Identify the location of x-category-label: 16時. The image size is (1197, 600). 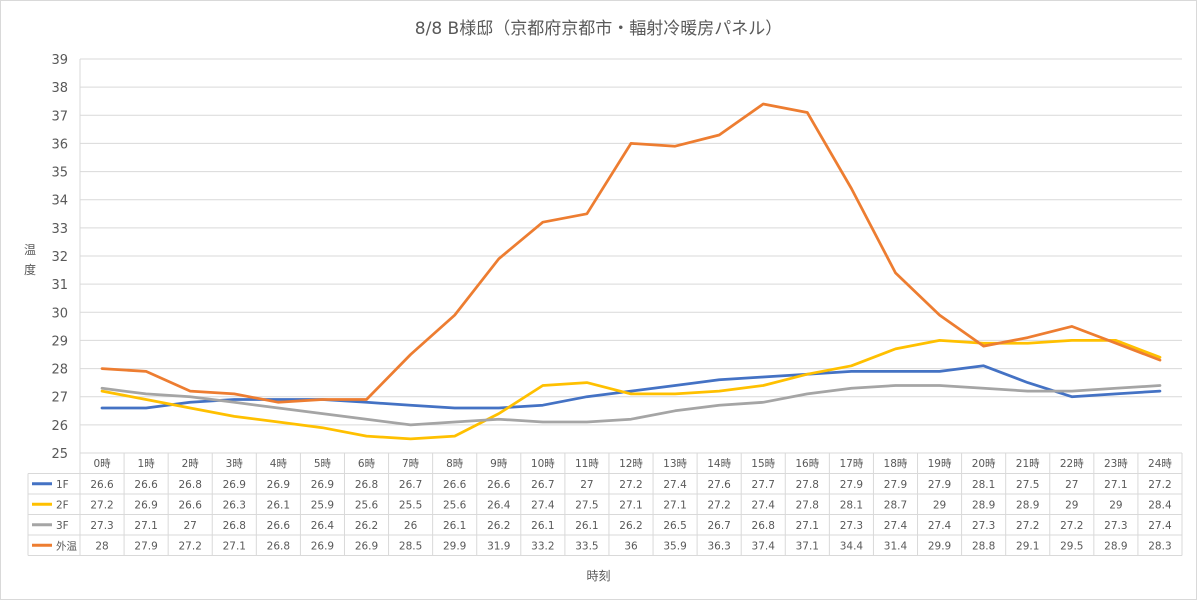
(807, 464).